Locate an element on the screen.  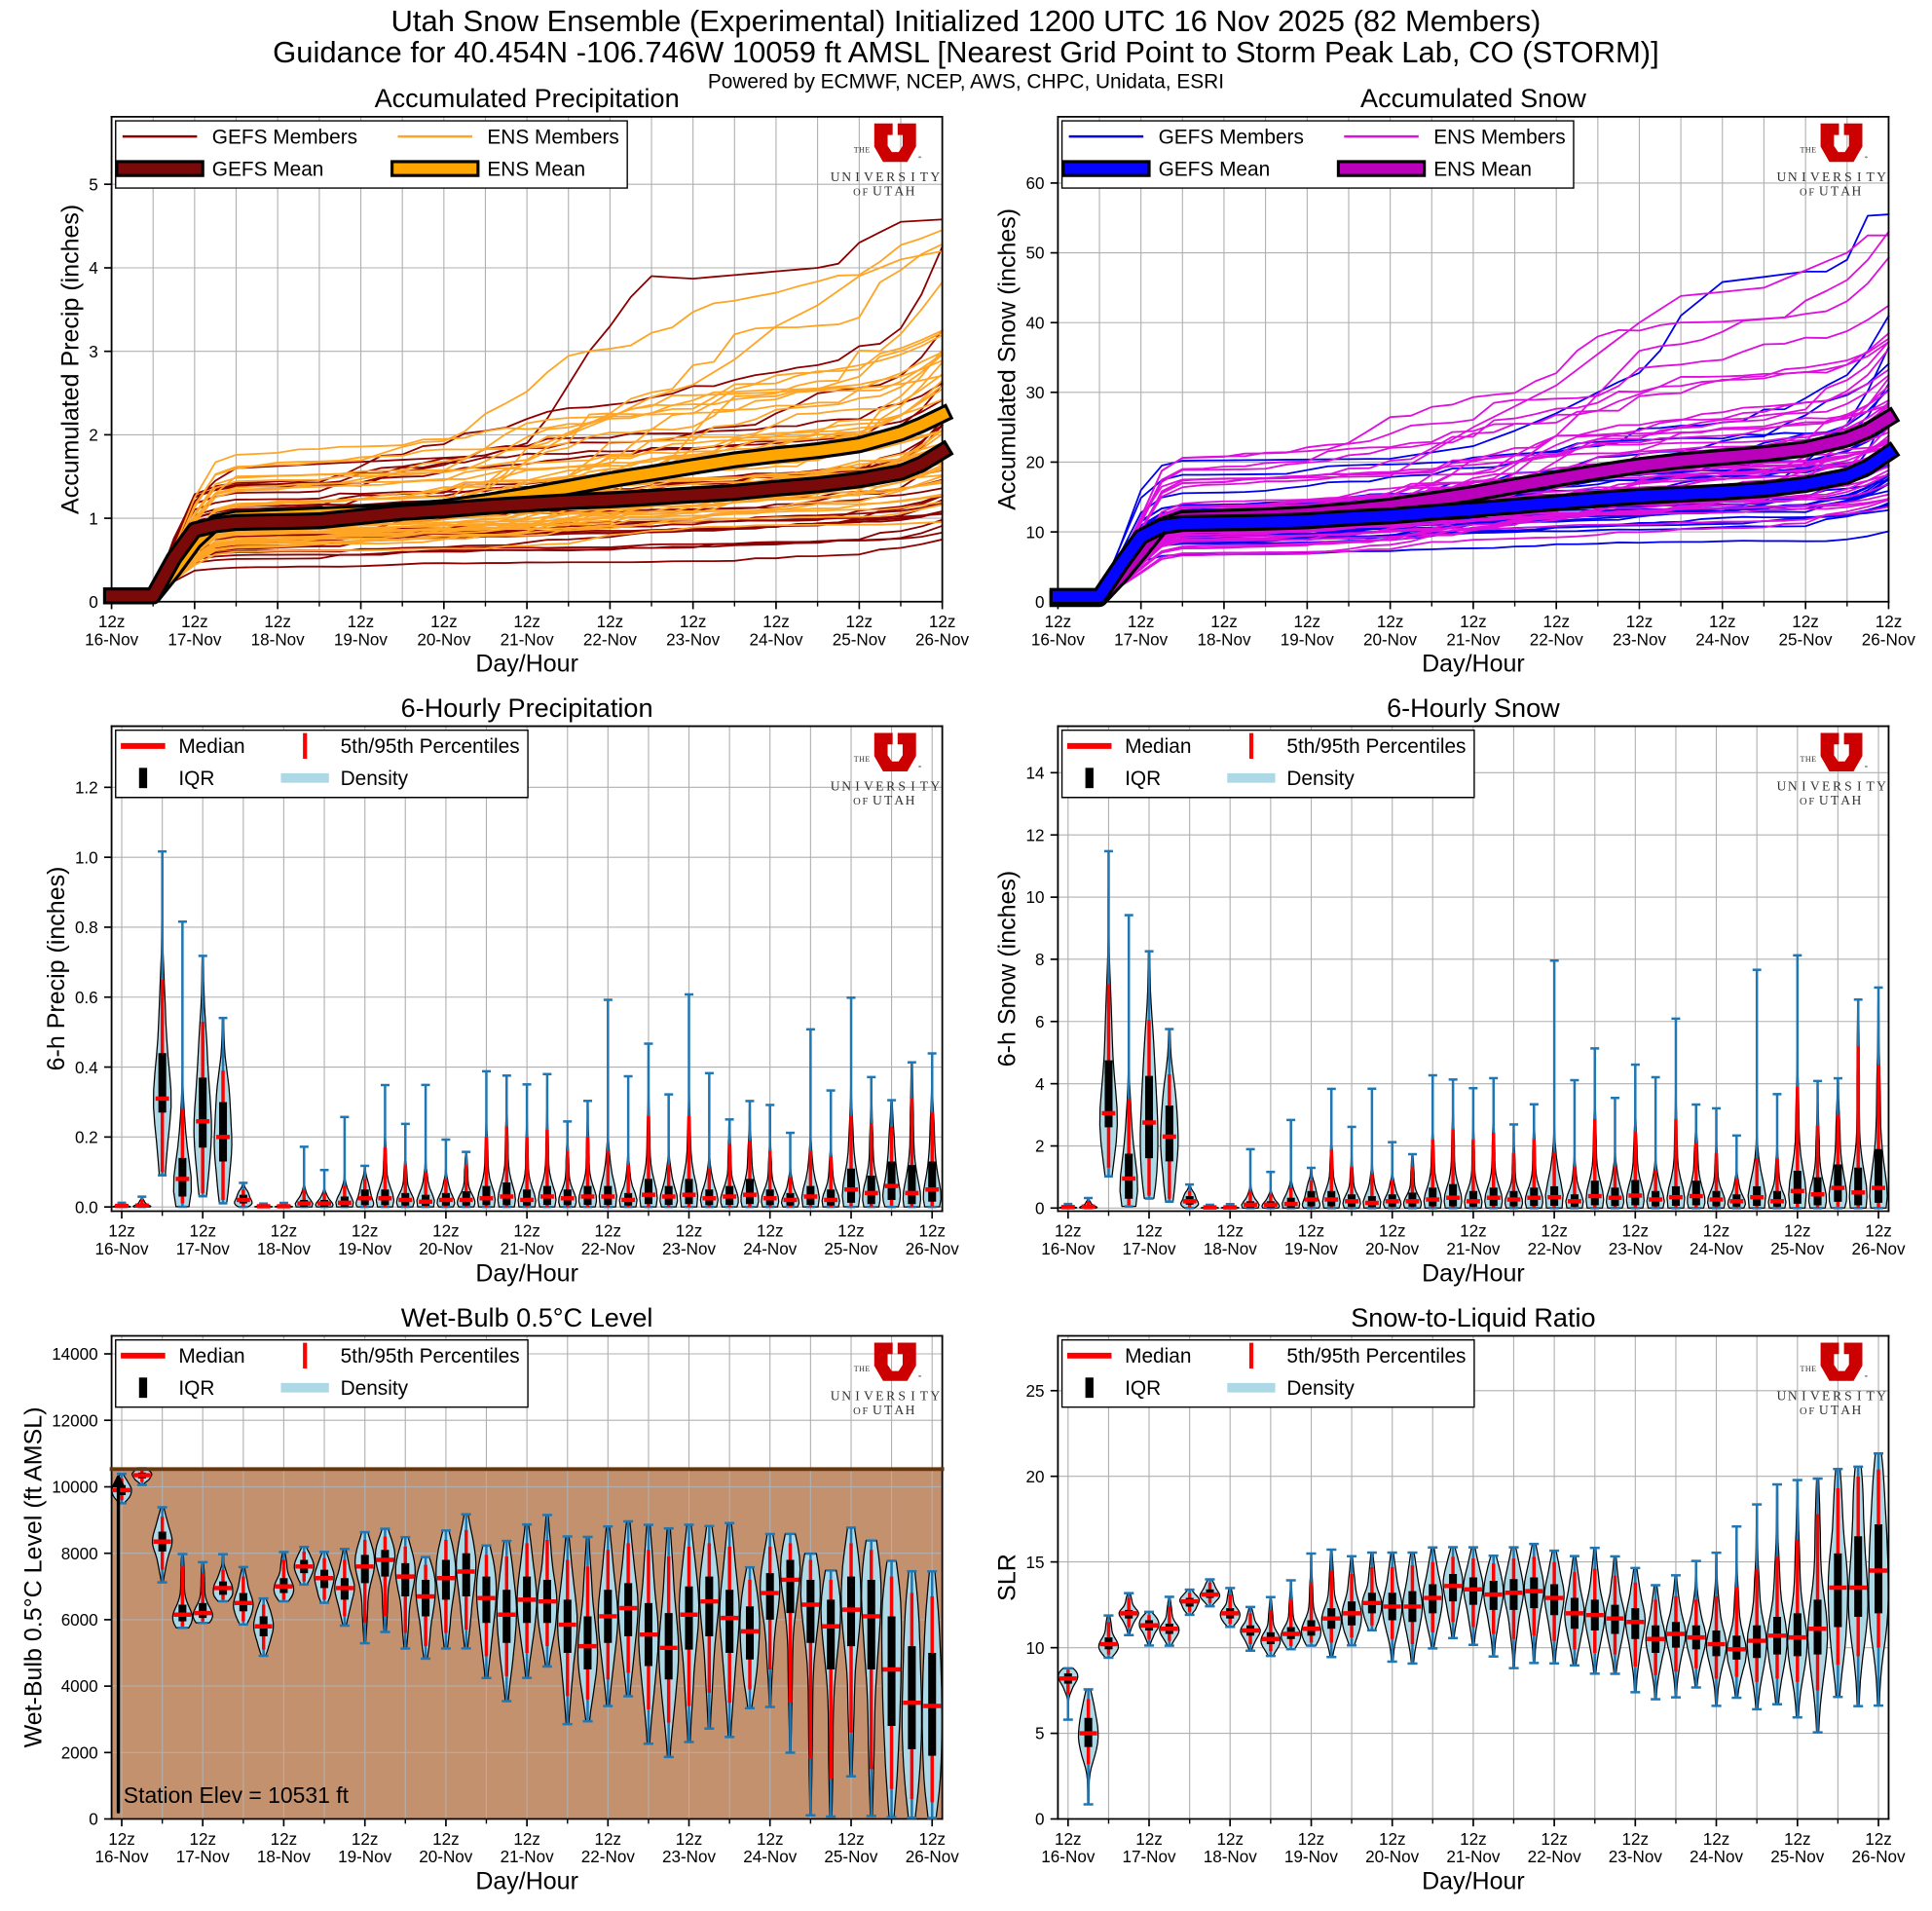
svg-text: 1.2 is located at coordinates (86, 789).